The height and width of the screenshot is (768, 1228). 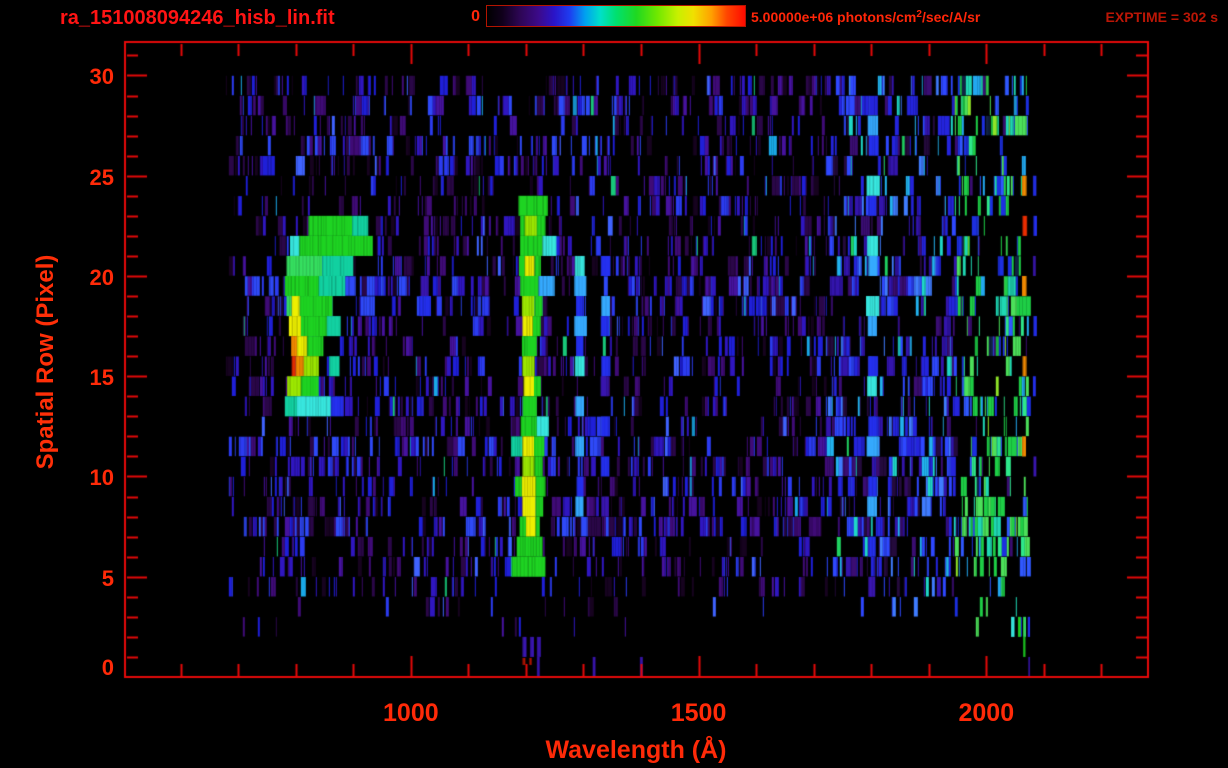 I want to click on y-tick-label: 15, so click(x=101, y=378).